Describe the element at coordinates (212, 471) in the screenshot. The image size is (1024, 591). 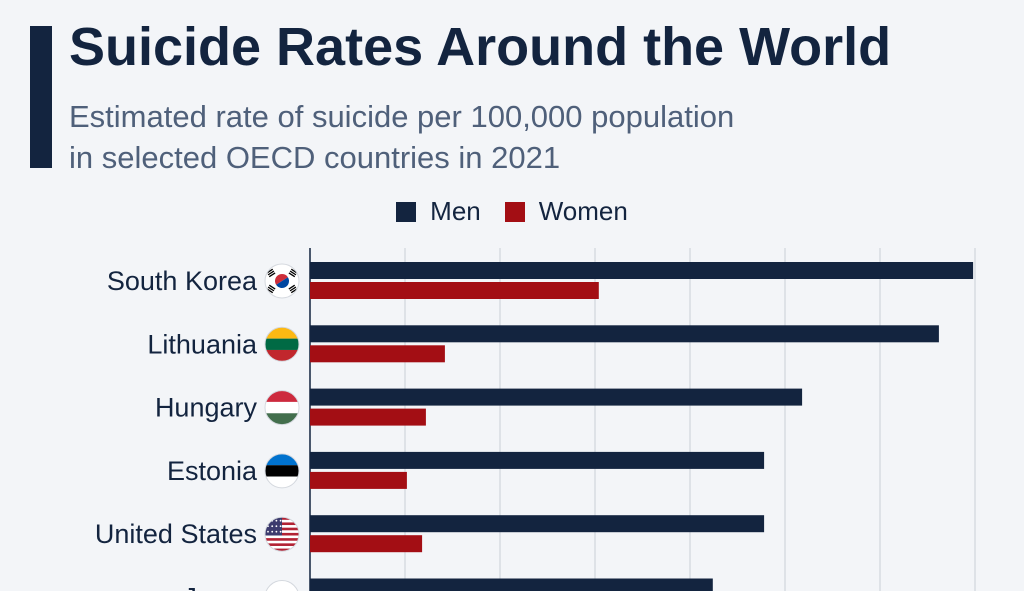
I see `category-label: Estonia` at that location.